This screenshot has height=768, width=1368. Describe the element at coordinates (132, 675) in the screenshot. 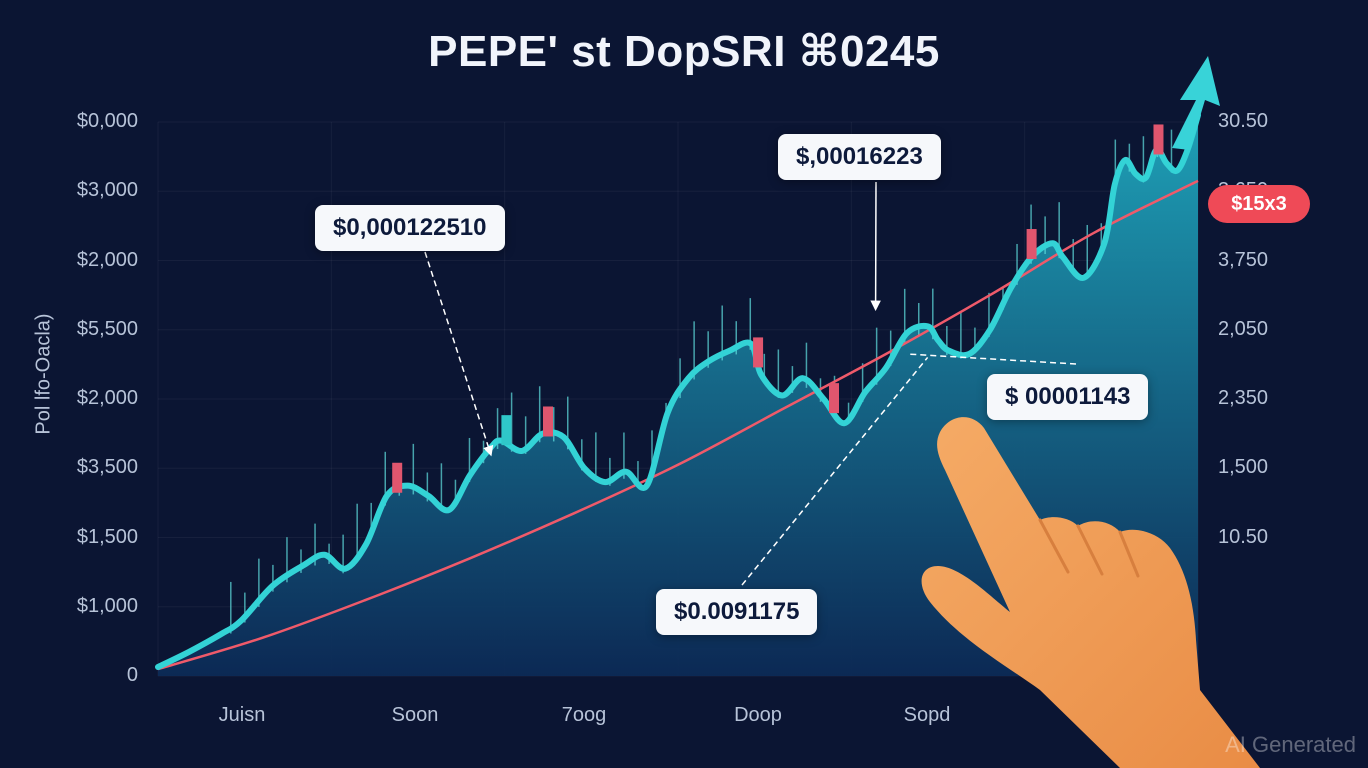

I see `y-tick-label: 0` at that location.